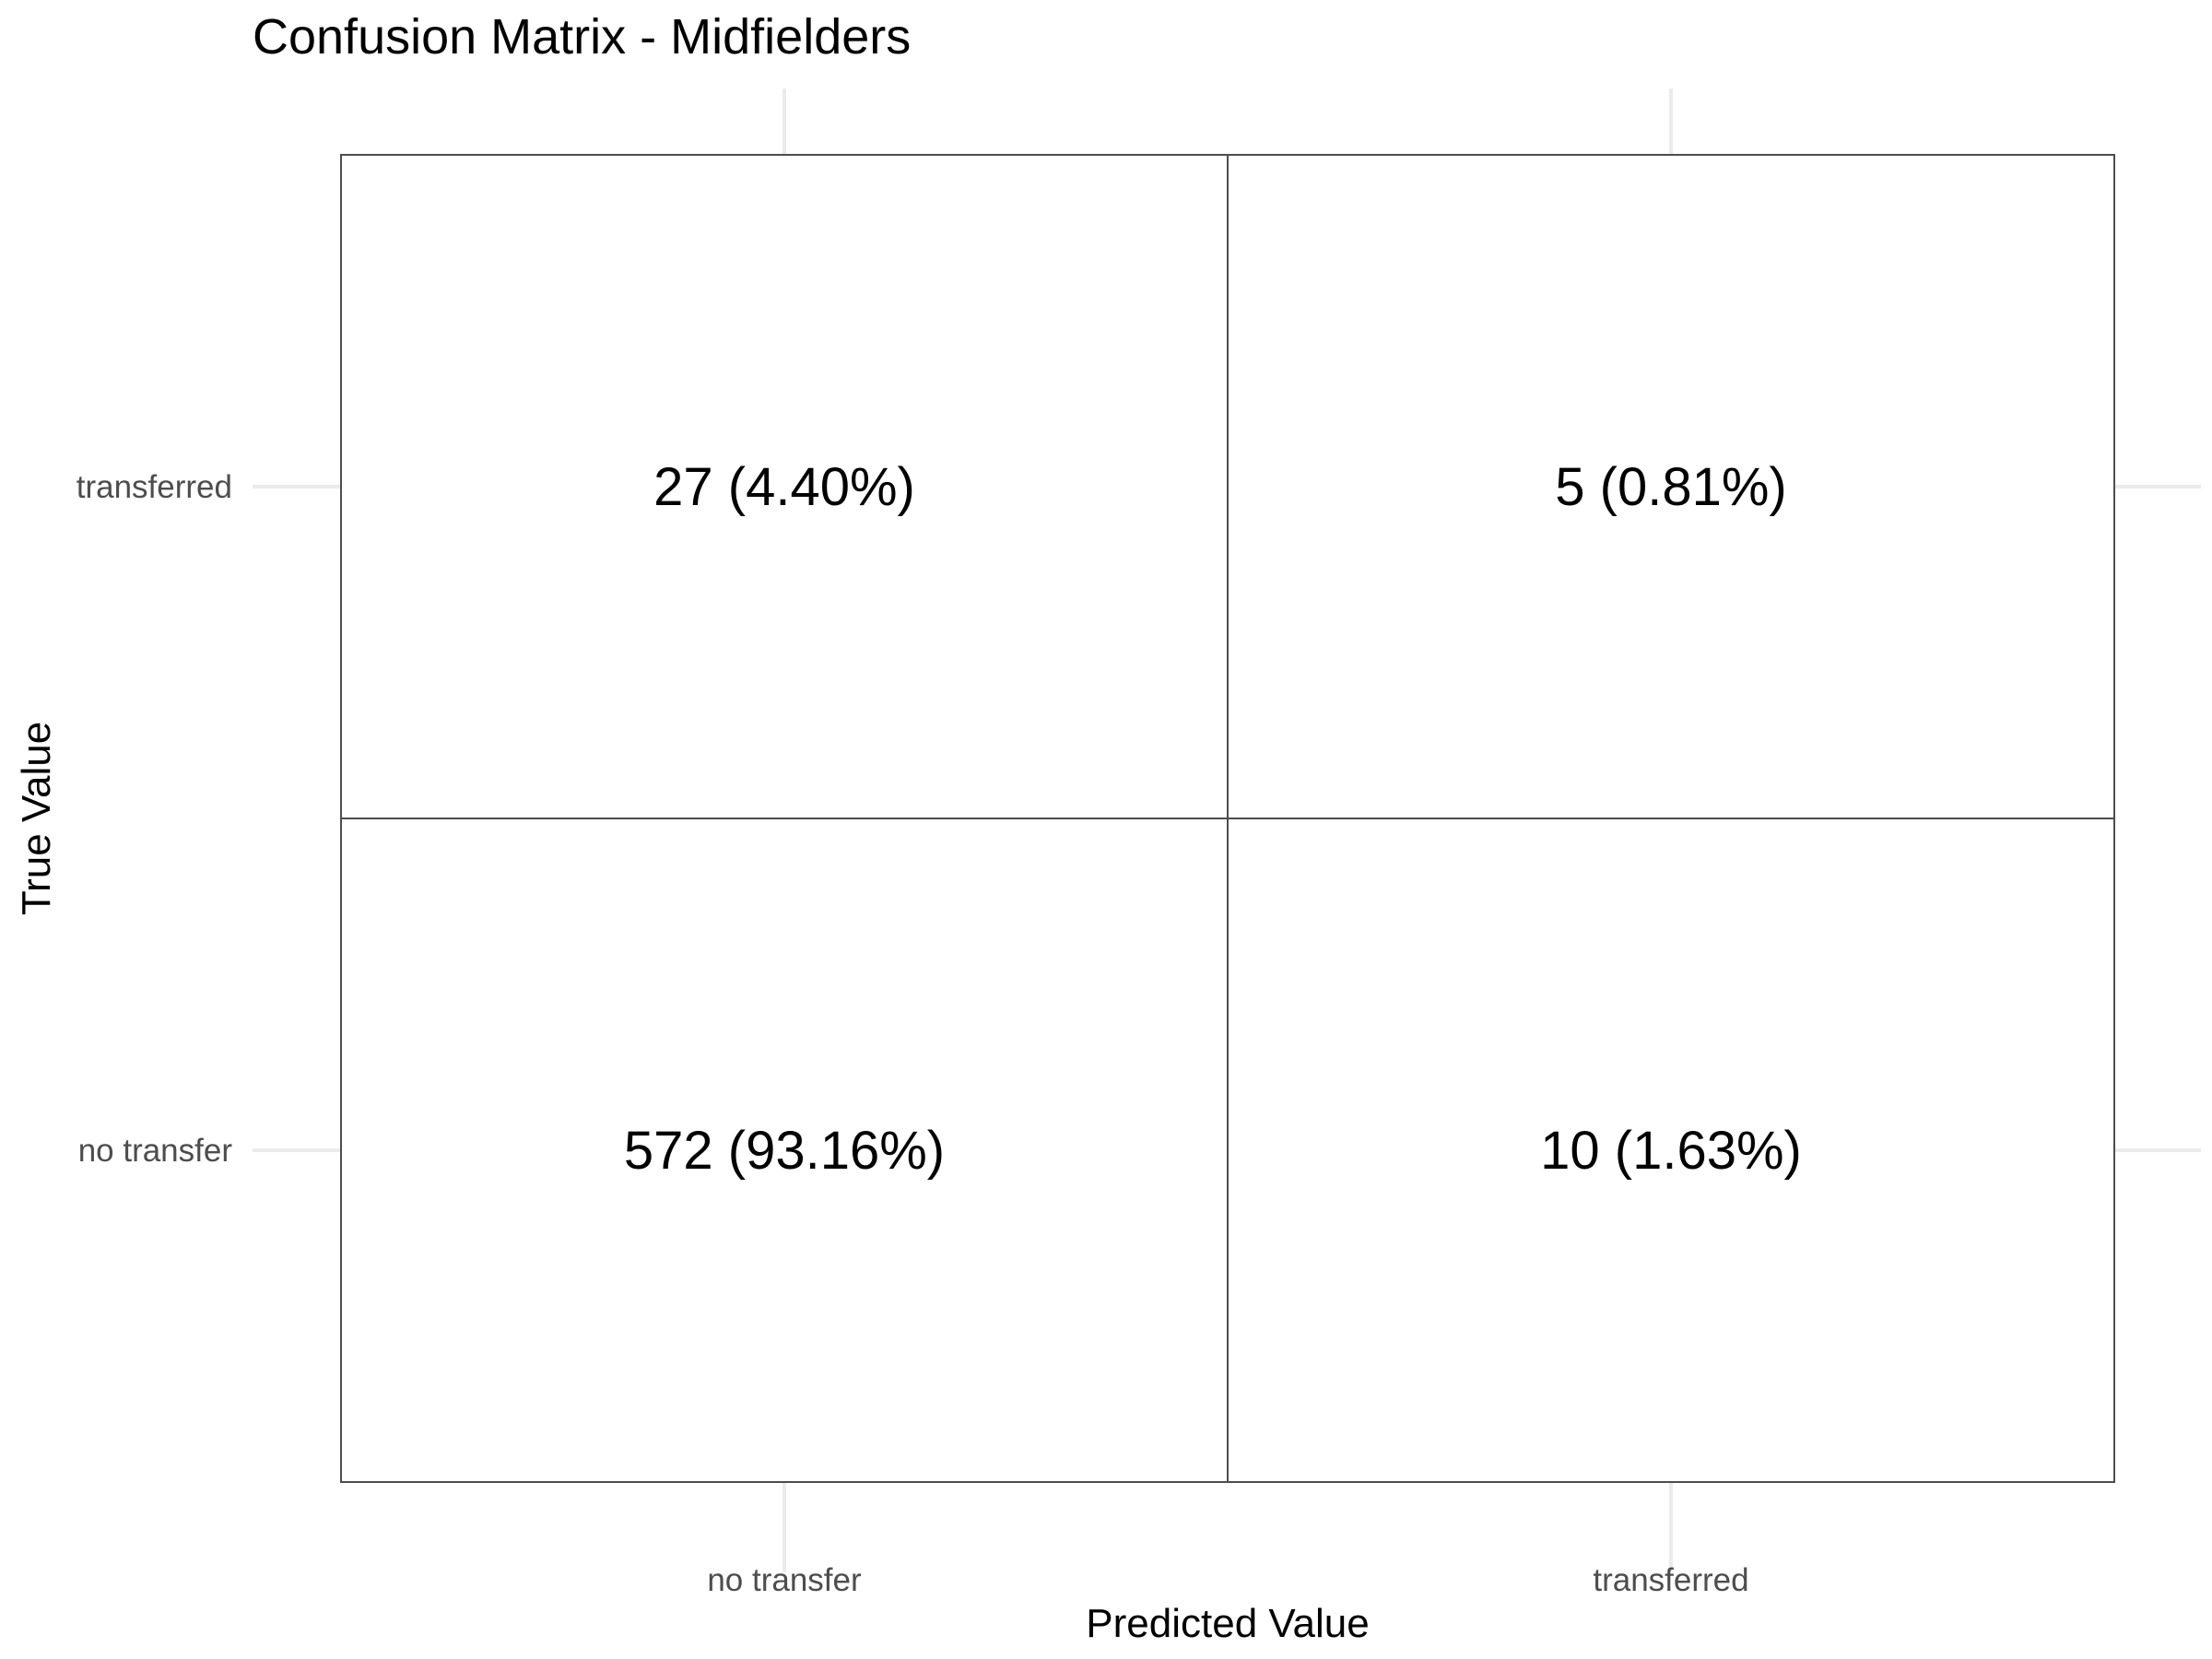 The height and width of the screenshot is (1659, 2212). I want to click on x-axis-title: Predicted Value, so click(1227, 1623).